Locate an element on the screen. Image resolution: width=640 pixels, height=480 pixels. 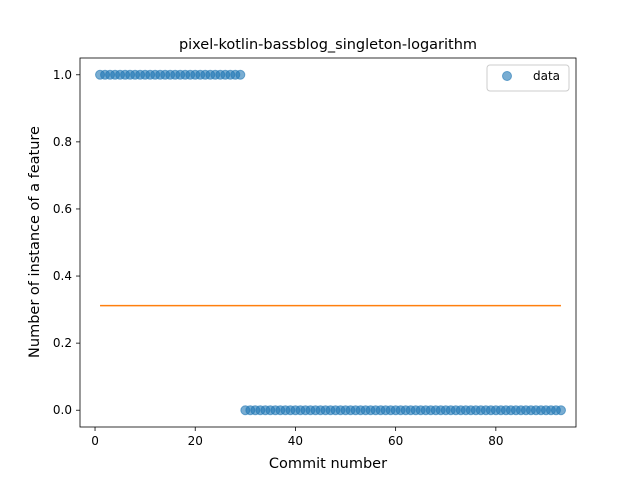
x-axis-label: Commit number is located at coordinates (328, 464).